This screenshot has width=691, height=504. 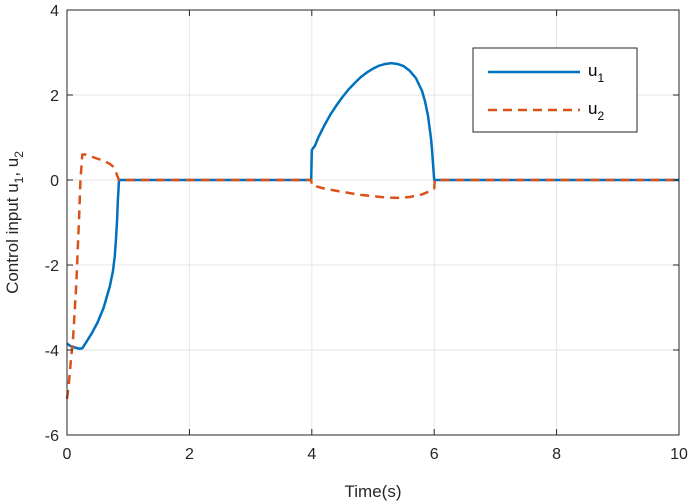 I want to click on y-tick-label: -4, so click(x=52, y=351).